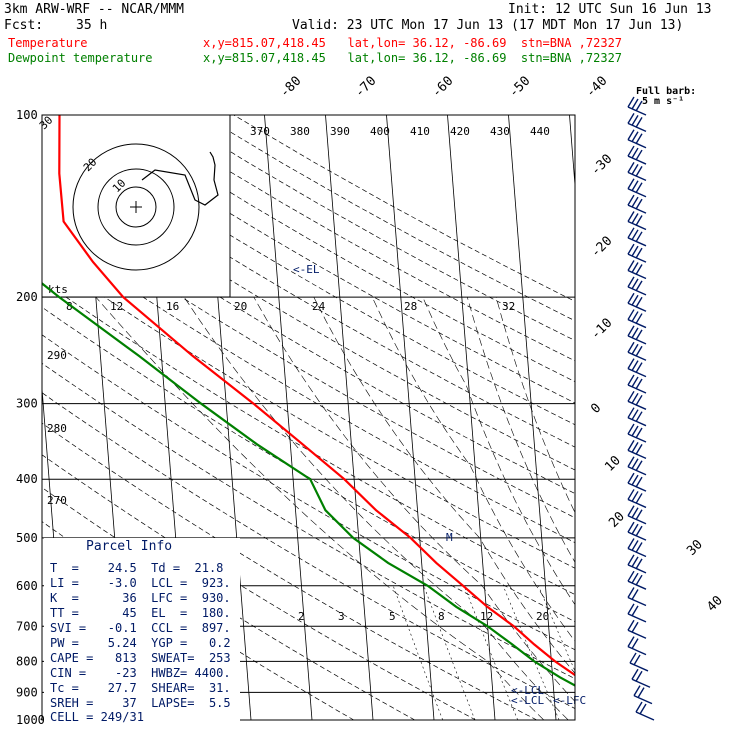 This screenshot has width=740, height=740. Describe the element at coordinates (613, 464) in the screenshot. I see `isotherm-tick-label: 10` at that location.